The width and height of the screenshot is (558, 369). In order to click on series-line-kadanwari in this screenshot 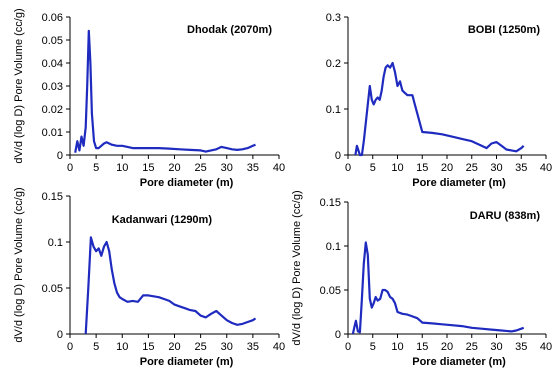, I will do `click(170, 285)`.